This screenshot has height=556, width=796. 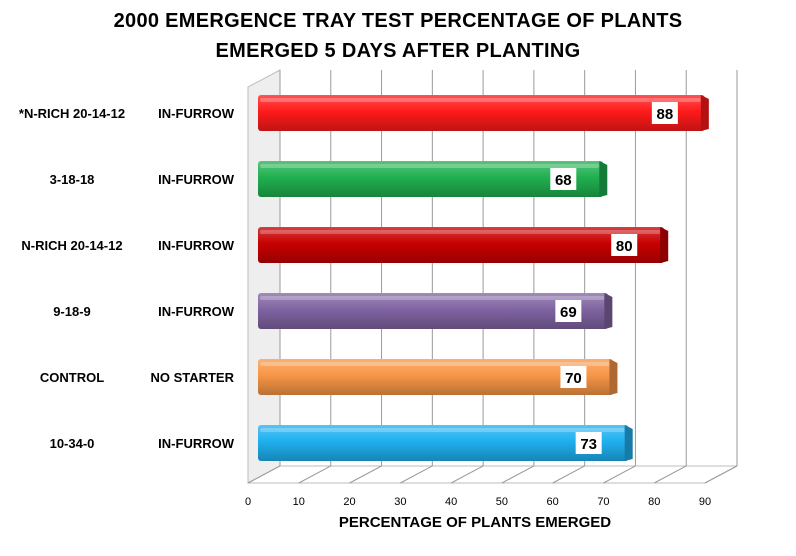 I want to click on x-tick-label: 0, so click(x=248, y=502).